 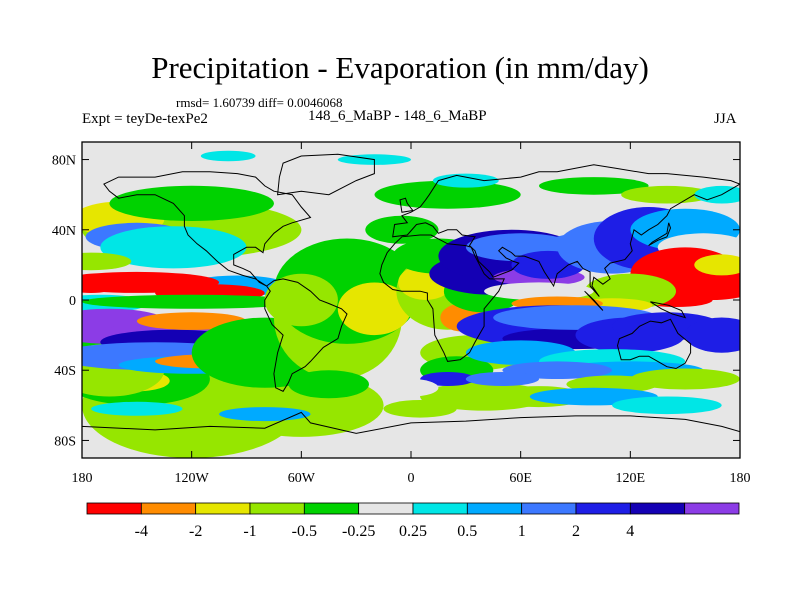 I want to click on y-tick-label-4: 80S, so click(x=65, y=441).